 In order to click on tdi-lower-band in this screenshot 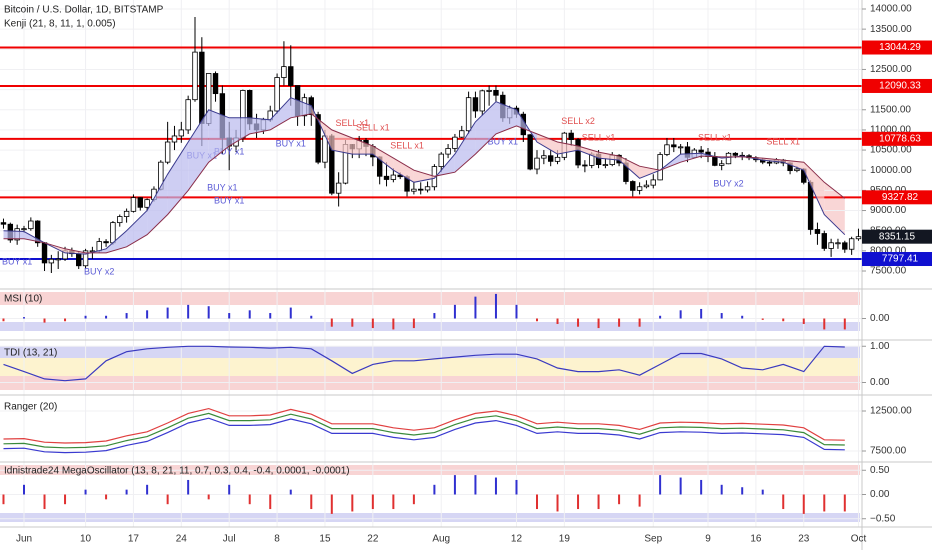, I will do `click(430, 383)`.